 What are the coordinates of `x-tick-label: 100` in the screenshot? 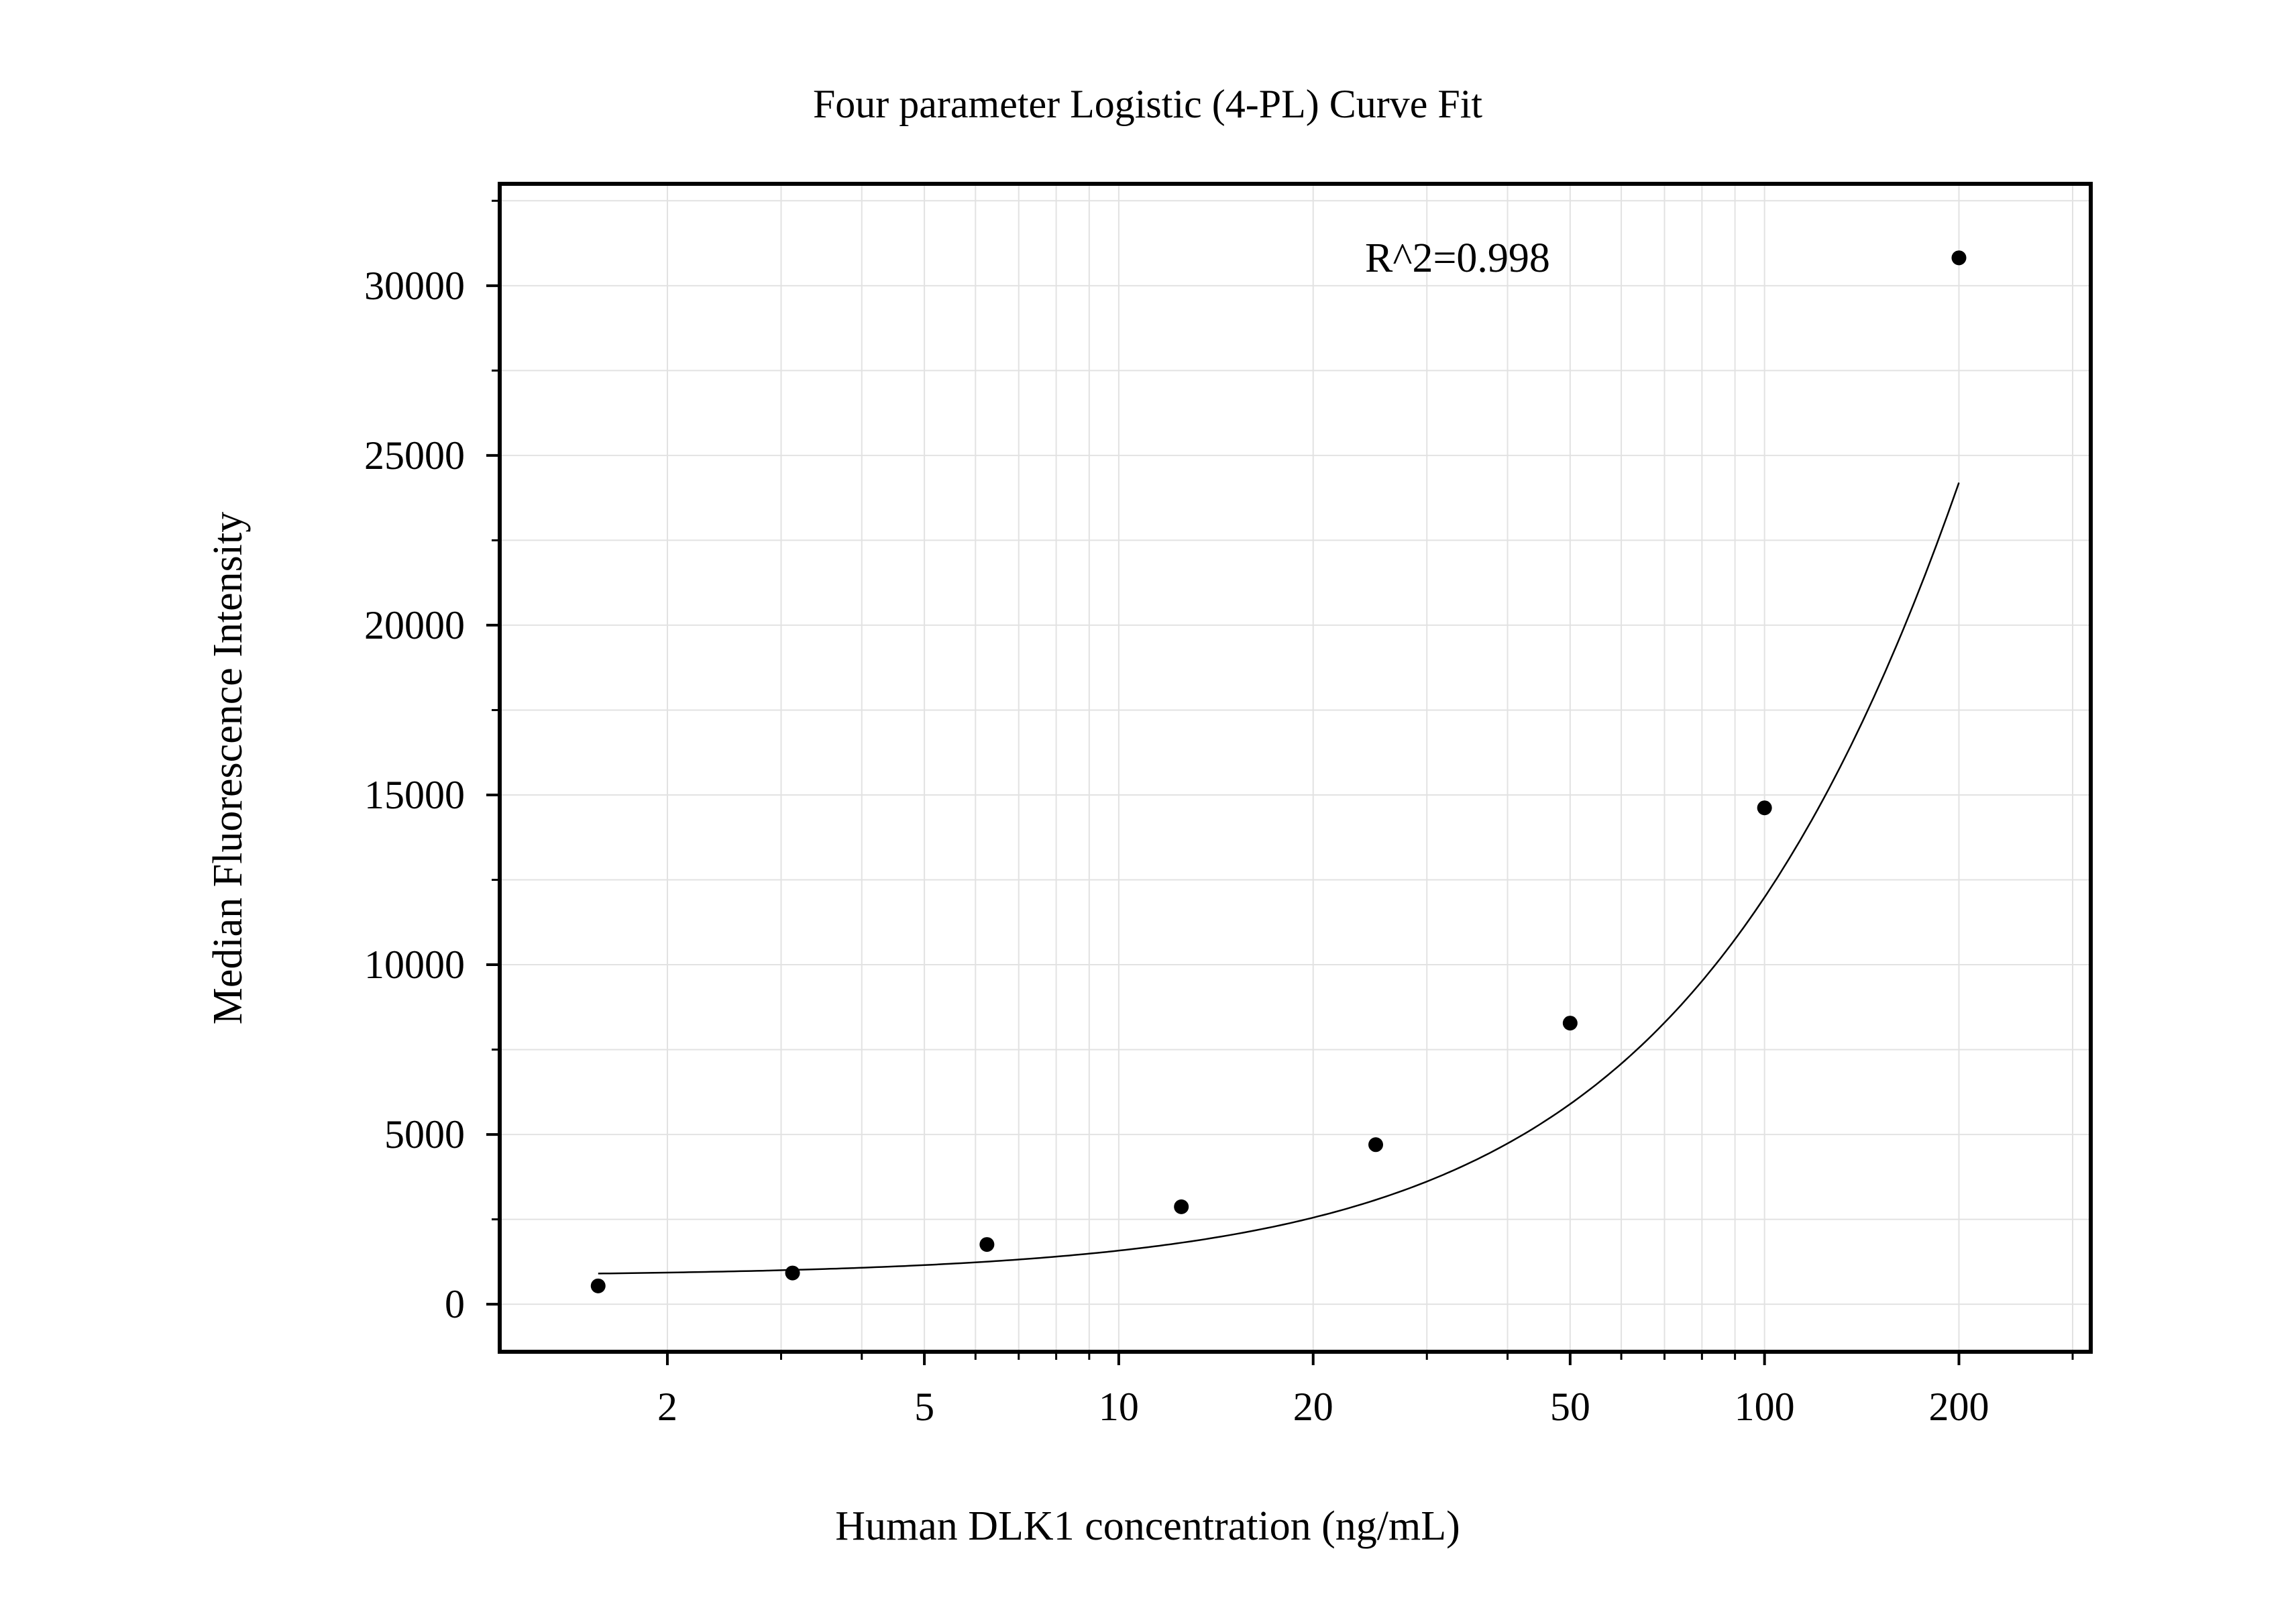 It's located at (1765, 1407).